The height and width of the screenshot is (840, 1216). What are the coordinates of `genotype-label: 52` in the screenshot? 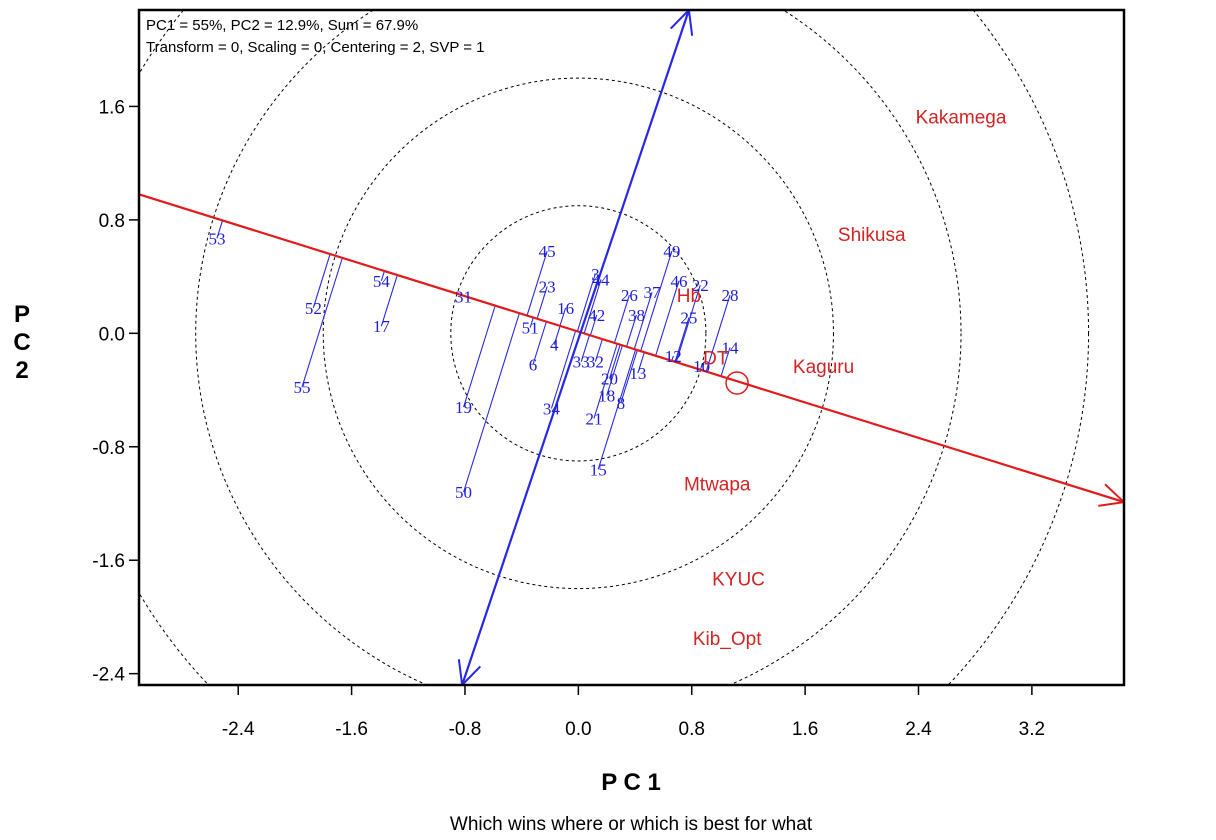 It's located at (313, 308).